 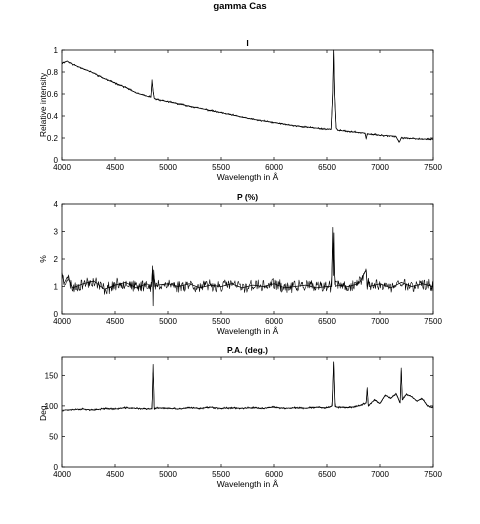 What do you see at coordinates (239, 6) in the screenshot?
I see `figure-title: gamma Cas` at bounding box center [239, 6].